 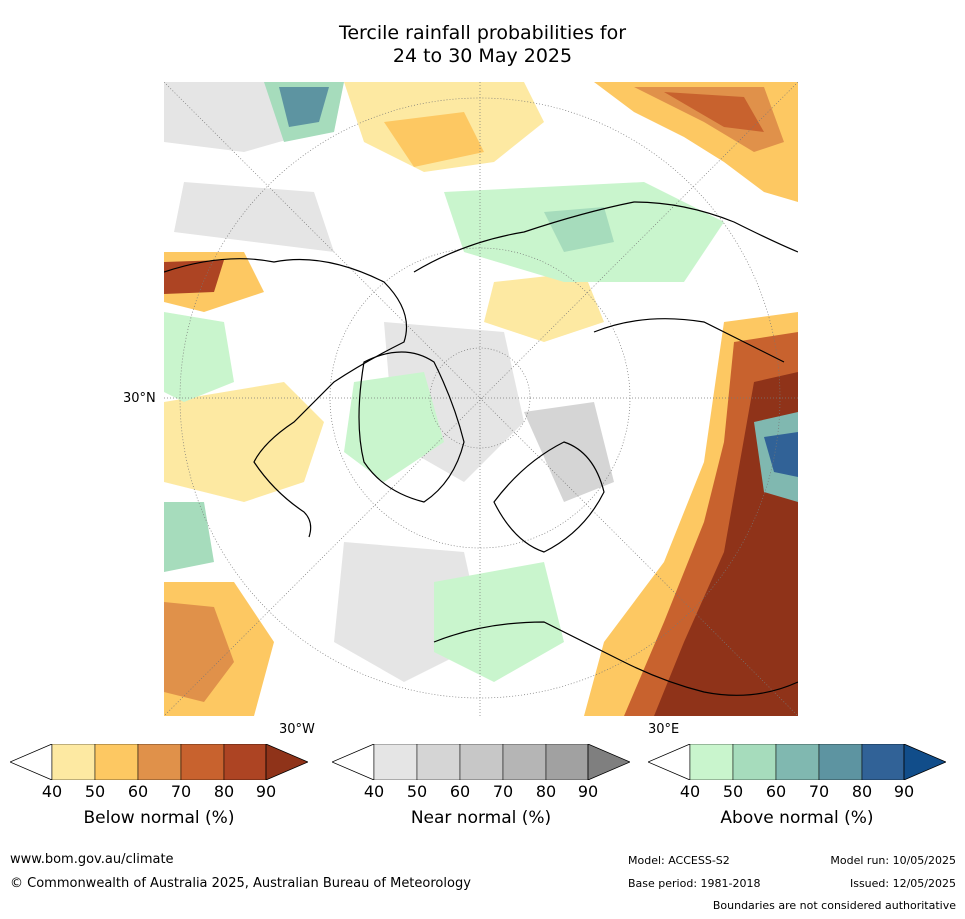 What do you see at coordinates (714, 112) in the screenshot?
I see `below-region-northeast-peak` at bounding box center [714, 112].